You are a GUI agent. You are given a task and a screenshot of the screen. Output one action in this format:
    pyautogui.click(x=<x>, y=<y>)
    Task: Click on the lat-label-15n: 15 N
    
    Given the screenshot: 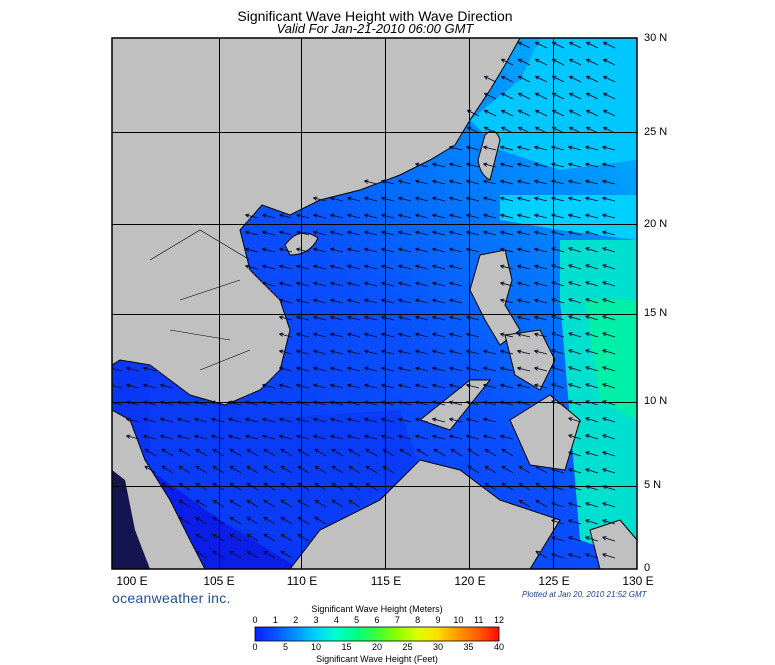 What is the action you would take?
    pyautogui.click(x=656, y=313)
    